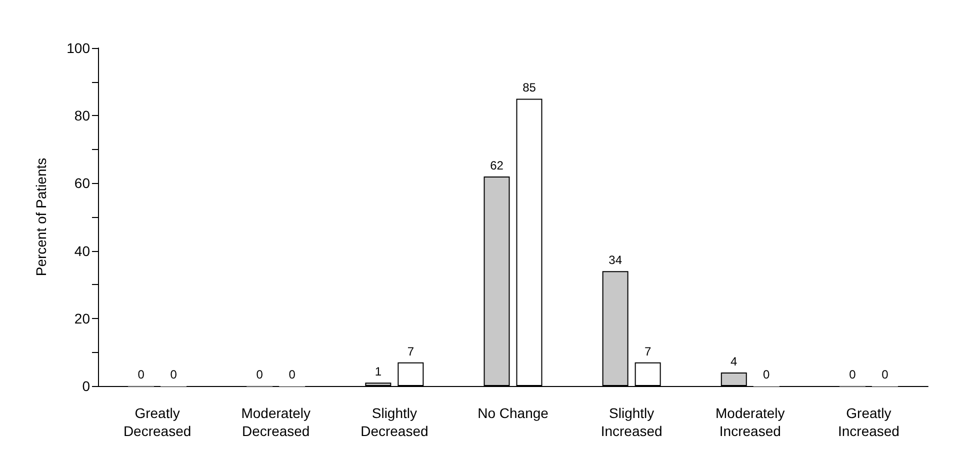  I want to click on data-label: 1, so click(378, 371).